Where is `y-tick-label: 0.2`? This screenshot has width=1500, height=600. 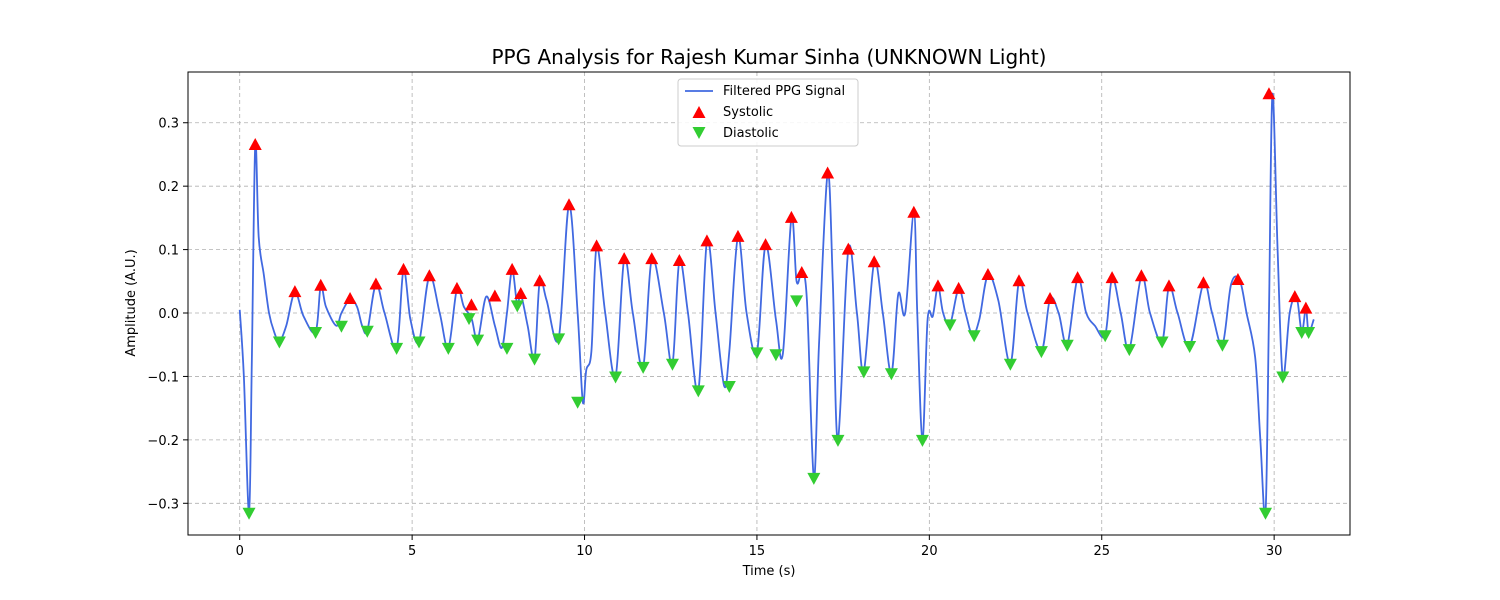
y-tick-label: 0.2 is located at coordinates (168, 187).